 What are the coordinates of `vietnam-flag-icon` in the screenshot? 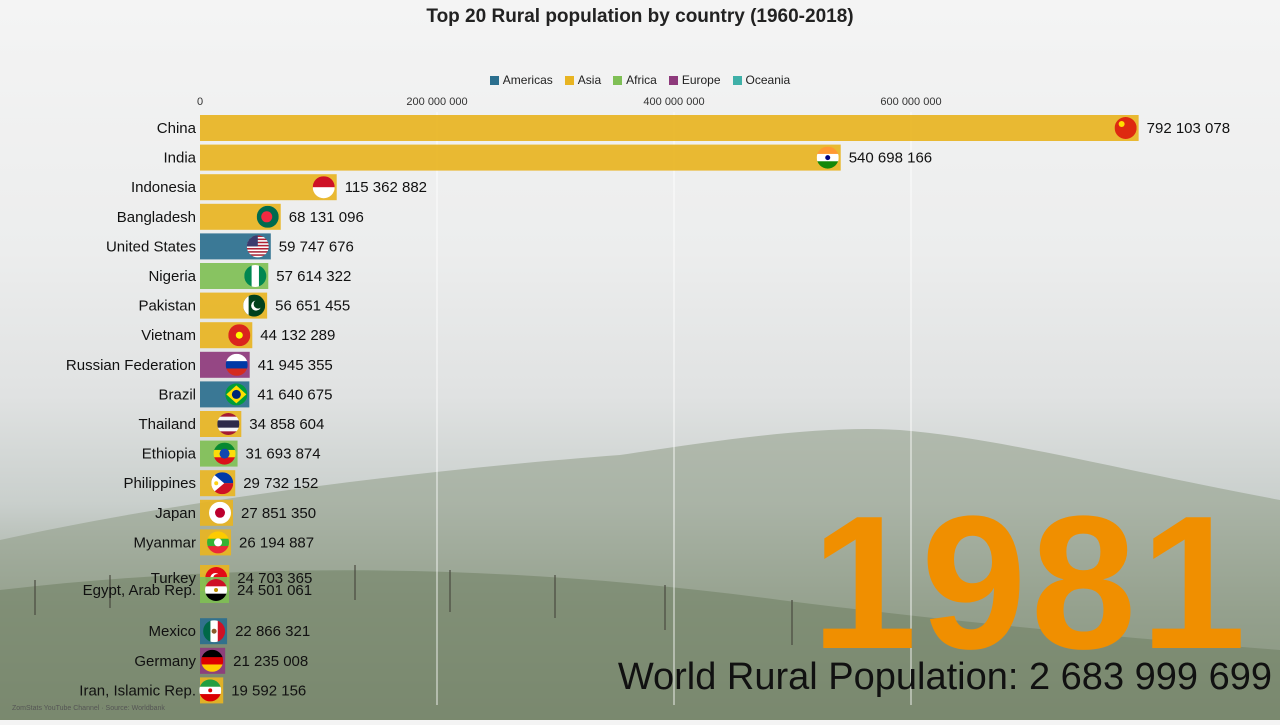 It's located at (239, 335).